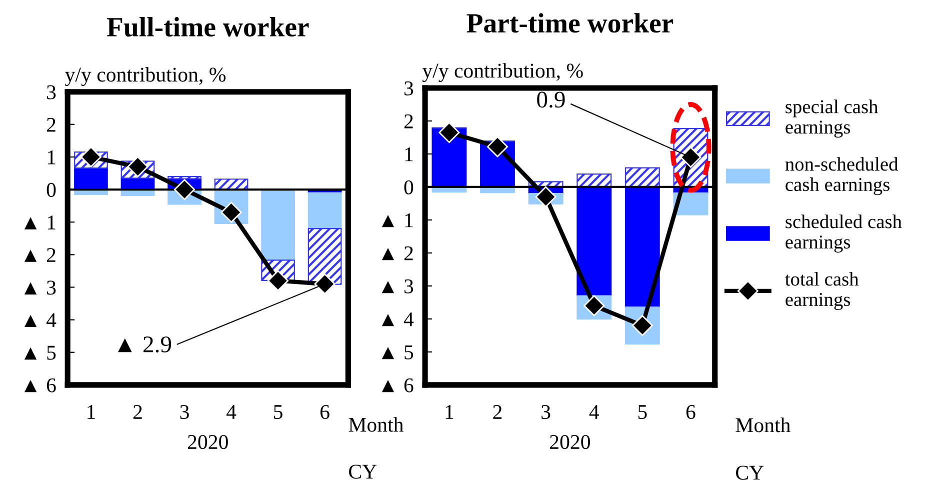 This screenshot has height=486, width=926. What do you see at coordinates (822, 291) in the screenshot?
I see `legend-label: total cash earnings` at bounding box center [822, 291].